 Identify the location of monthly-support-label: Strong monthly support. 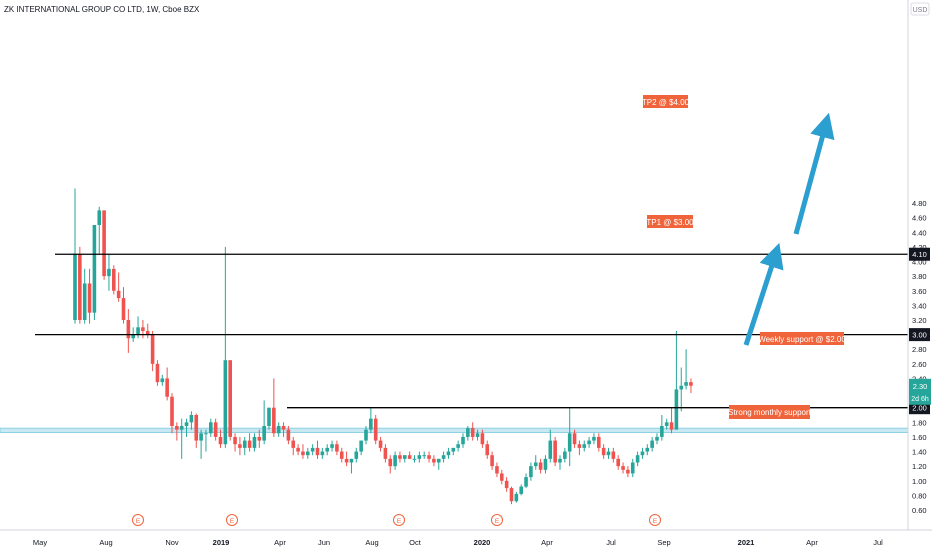
(770, 412).